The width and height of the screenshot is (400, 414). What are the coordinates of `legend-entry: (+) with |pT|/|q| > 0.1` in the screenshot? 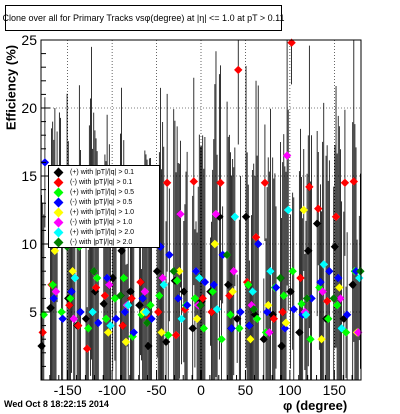 It's located at (93, 172).